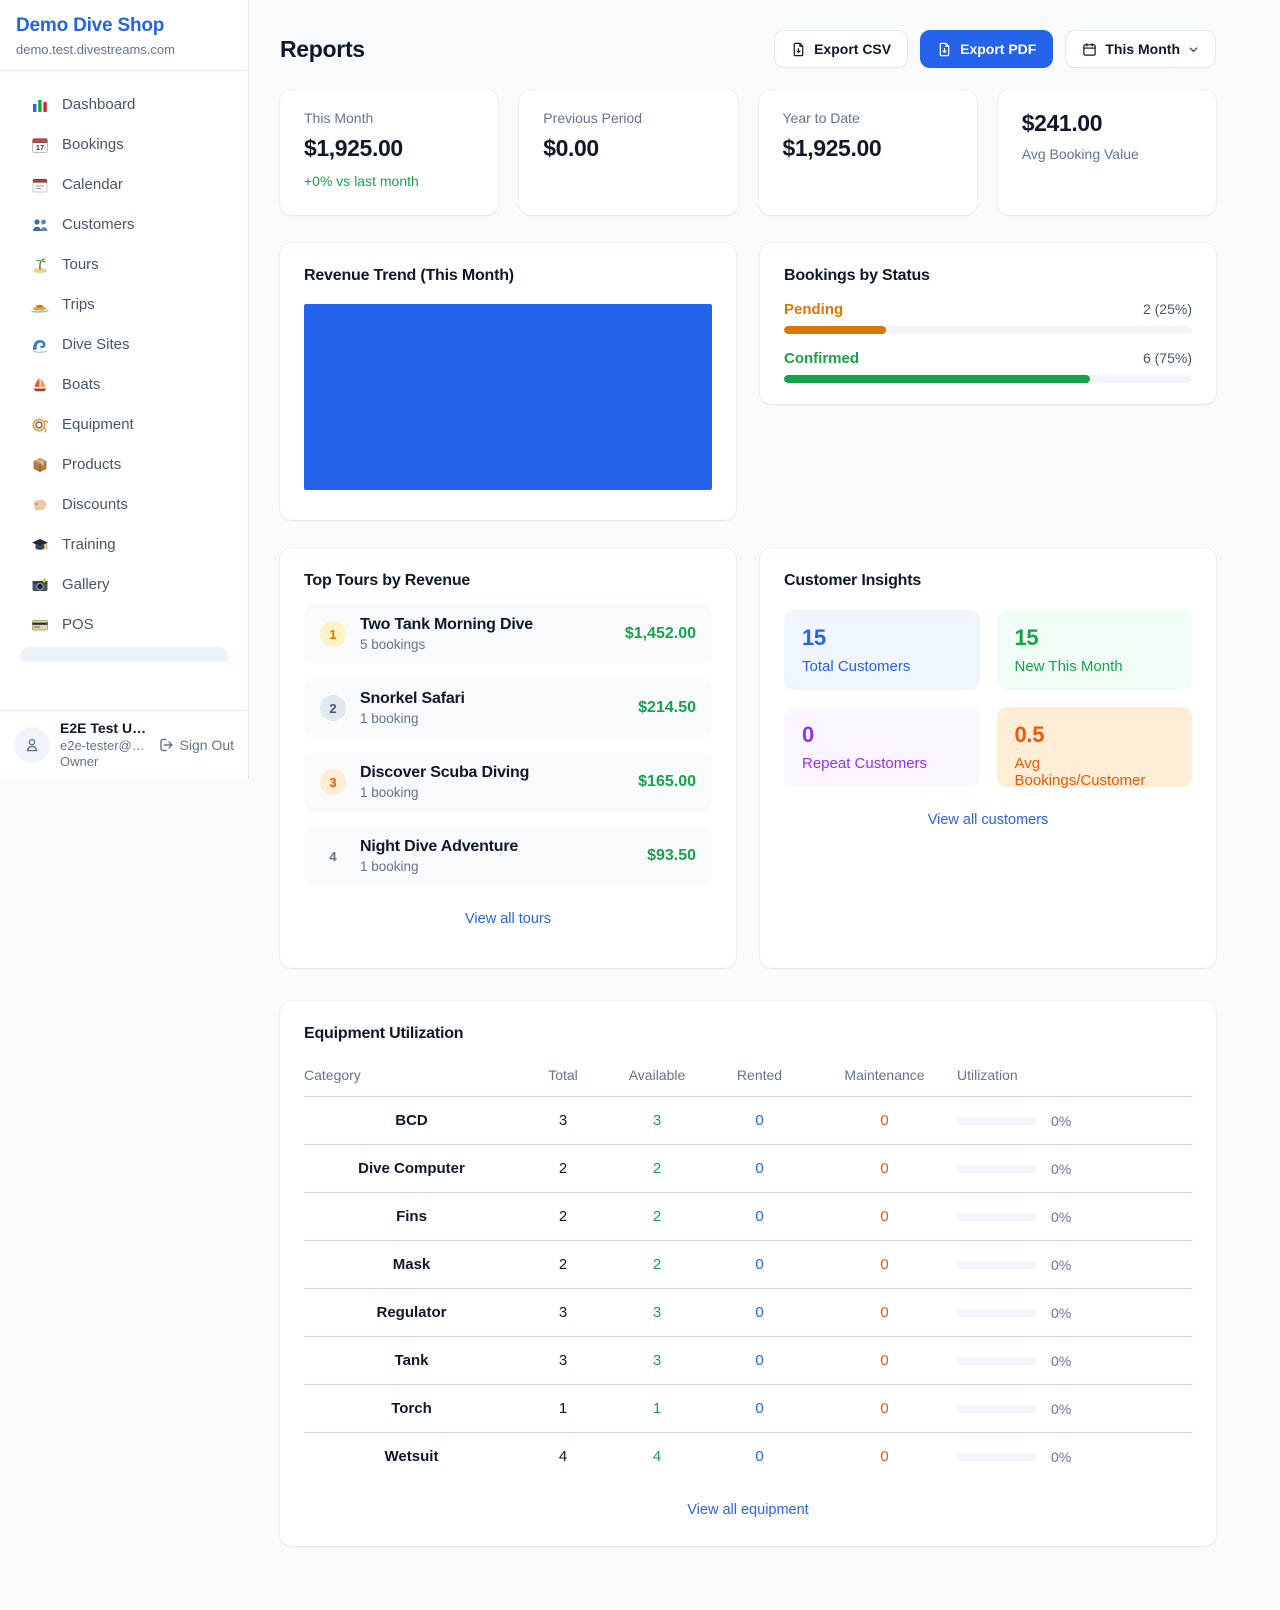 The image size is (1280, 1610). Describe the element at coordinates (124, 584) in the screenshot. I see `sidebar-item-gallery: Gallery` at that location.